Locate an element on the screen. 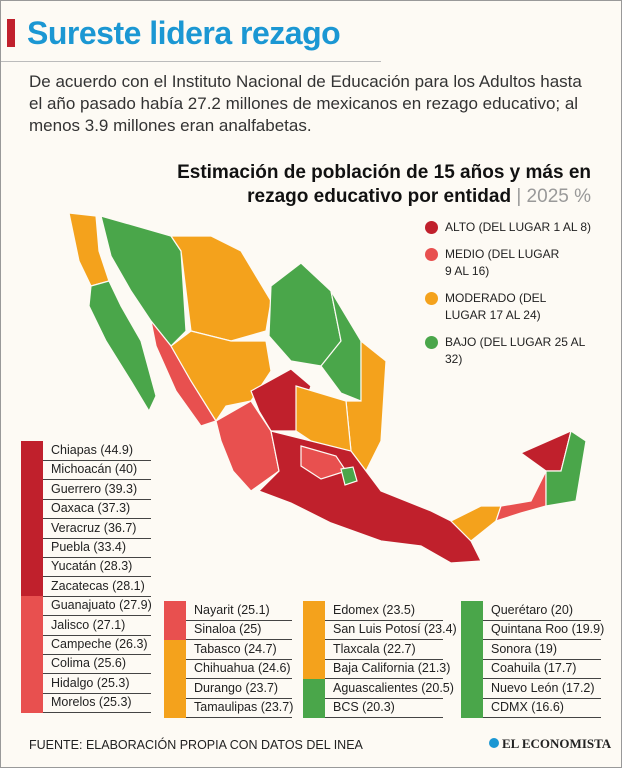 This screenshot has height=768, width=622. logo-text: EL ECONOMISTA is located at coordinates (557, 743).